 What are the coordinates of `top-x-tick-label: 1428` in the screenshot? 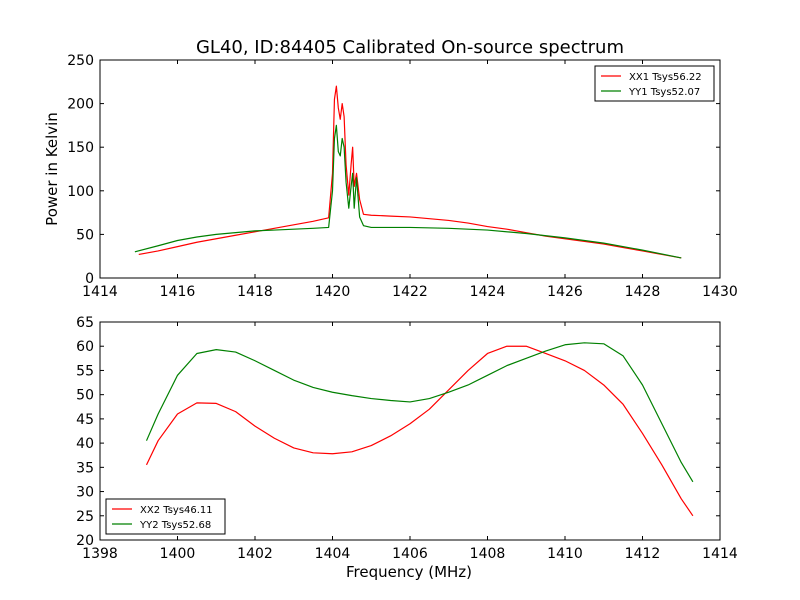 It's located at (643, 292).